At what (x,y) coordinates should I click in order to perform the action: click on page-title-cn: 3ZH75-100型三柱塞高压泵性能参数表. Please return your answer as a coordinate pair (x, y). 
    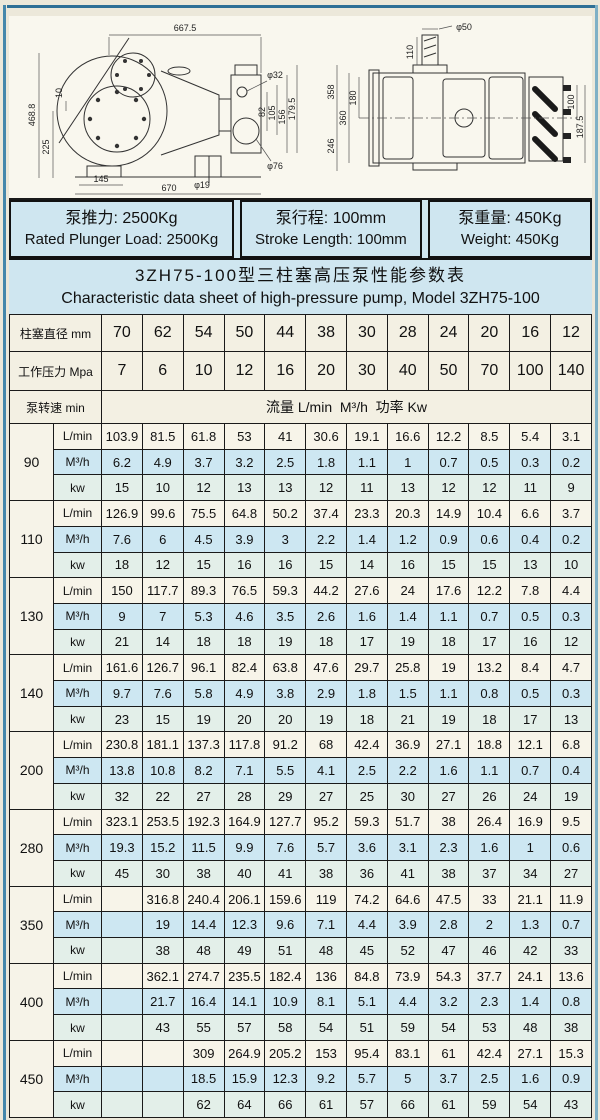
    Looking at the image, I should click on (300, 275).